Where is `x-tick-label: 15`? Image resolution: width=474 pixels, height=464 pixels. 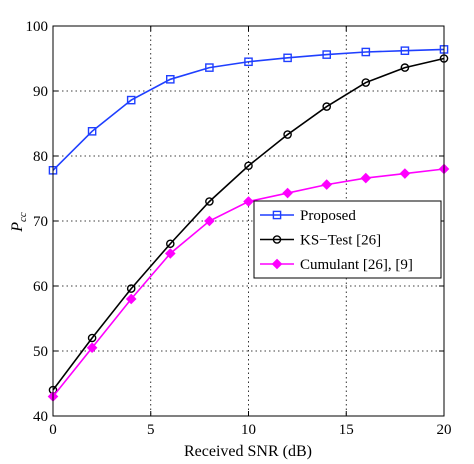 x-tick-label: 15 is located at coordinates (346, 430).